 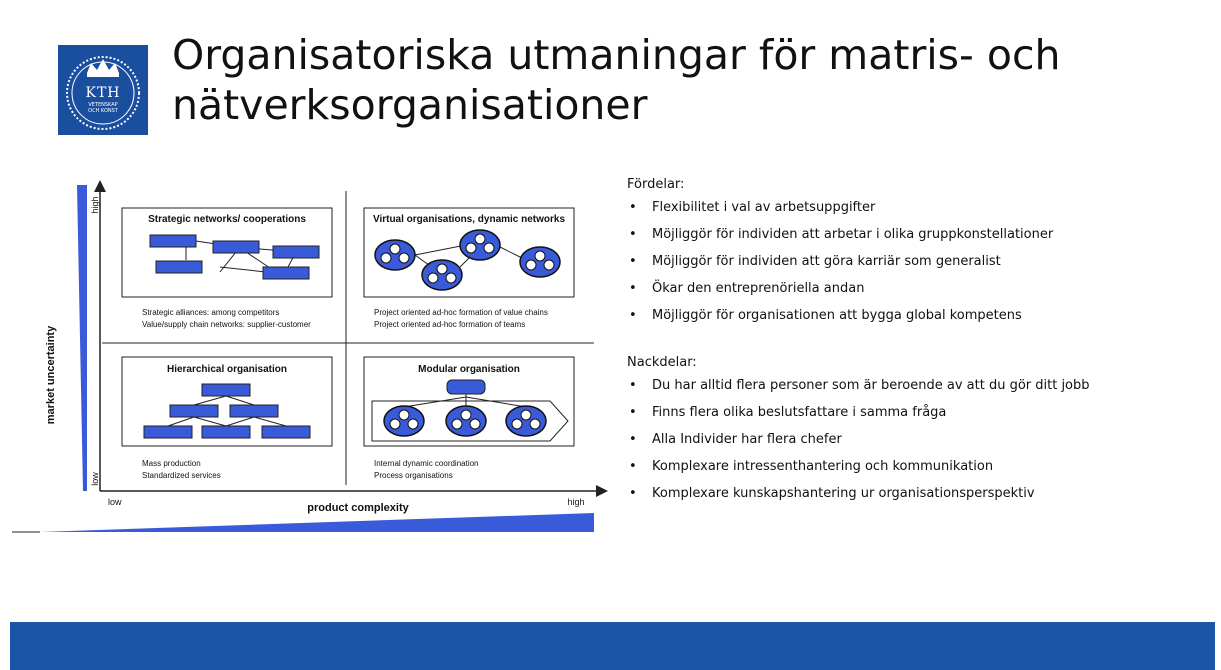 I want to click on strategic-network-nodes, so click(x=234, y=257).